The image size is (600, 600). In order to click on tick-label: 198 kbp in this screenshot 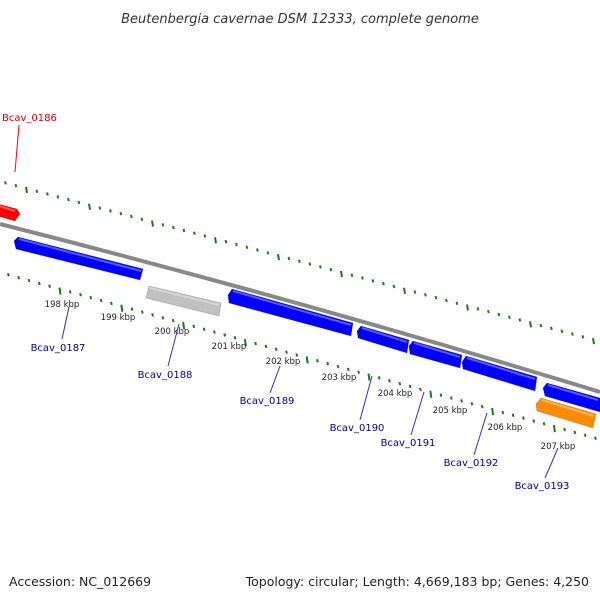, I will do `click(62, 305)`.